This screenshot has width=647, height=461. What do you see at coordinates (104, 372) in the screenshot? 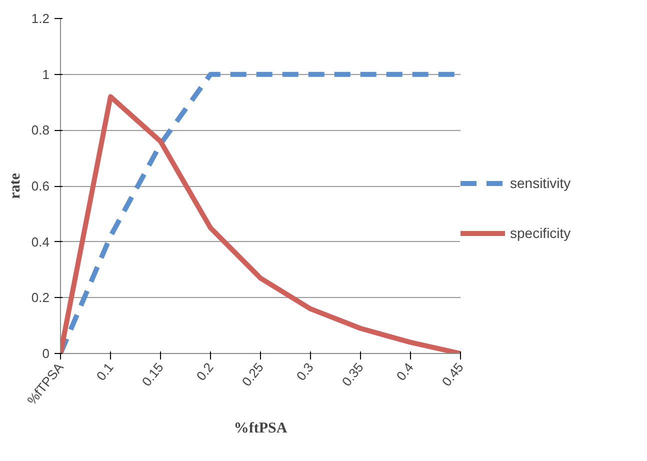
I see `x-tick-label: 0.1` at bounding box center [104, 372].